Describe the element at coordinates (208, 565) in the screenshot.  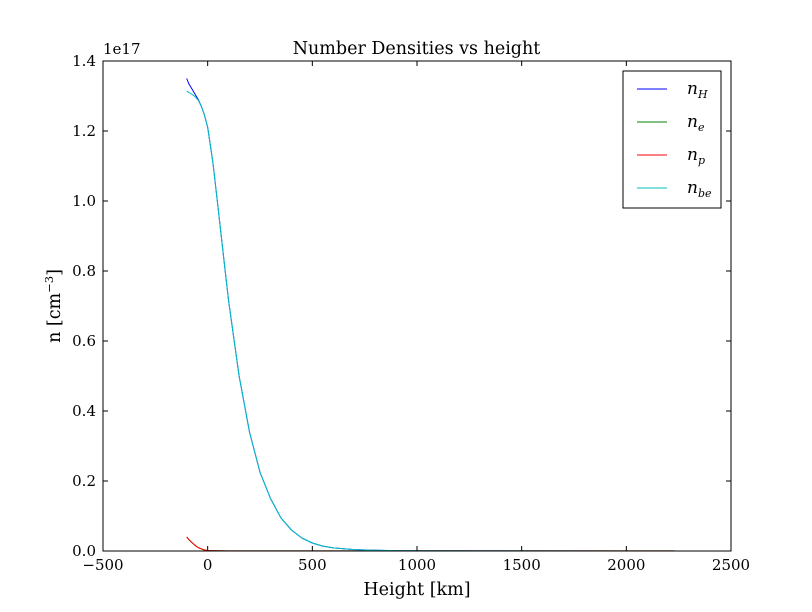
I see `x-tick-label: 0` at that location.